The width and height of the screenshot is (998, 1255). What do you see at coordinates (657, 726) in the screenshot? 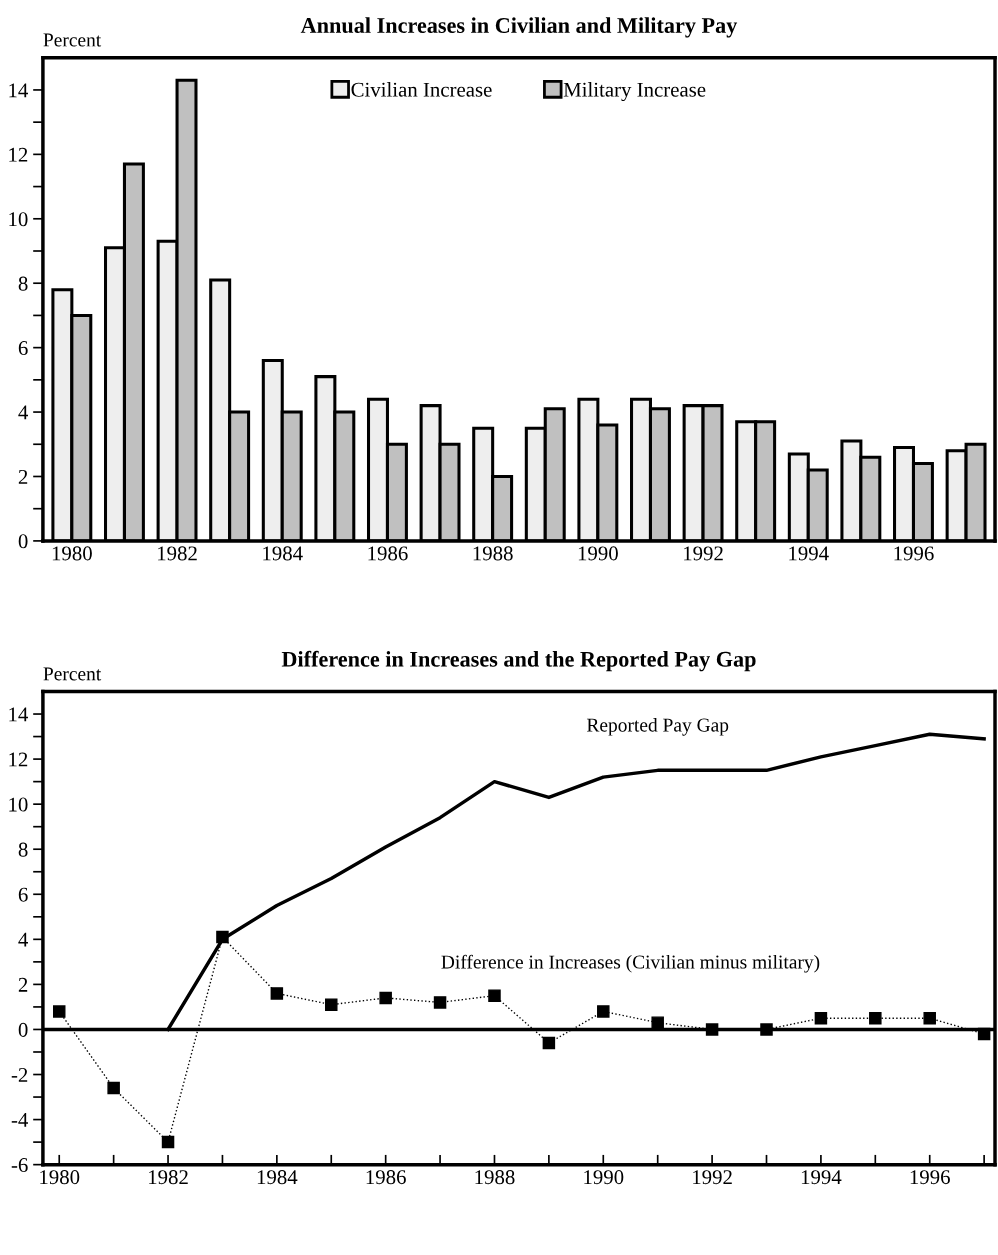
I see `series-label: Reported Pay Gap` at bounding box center [657, 726].